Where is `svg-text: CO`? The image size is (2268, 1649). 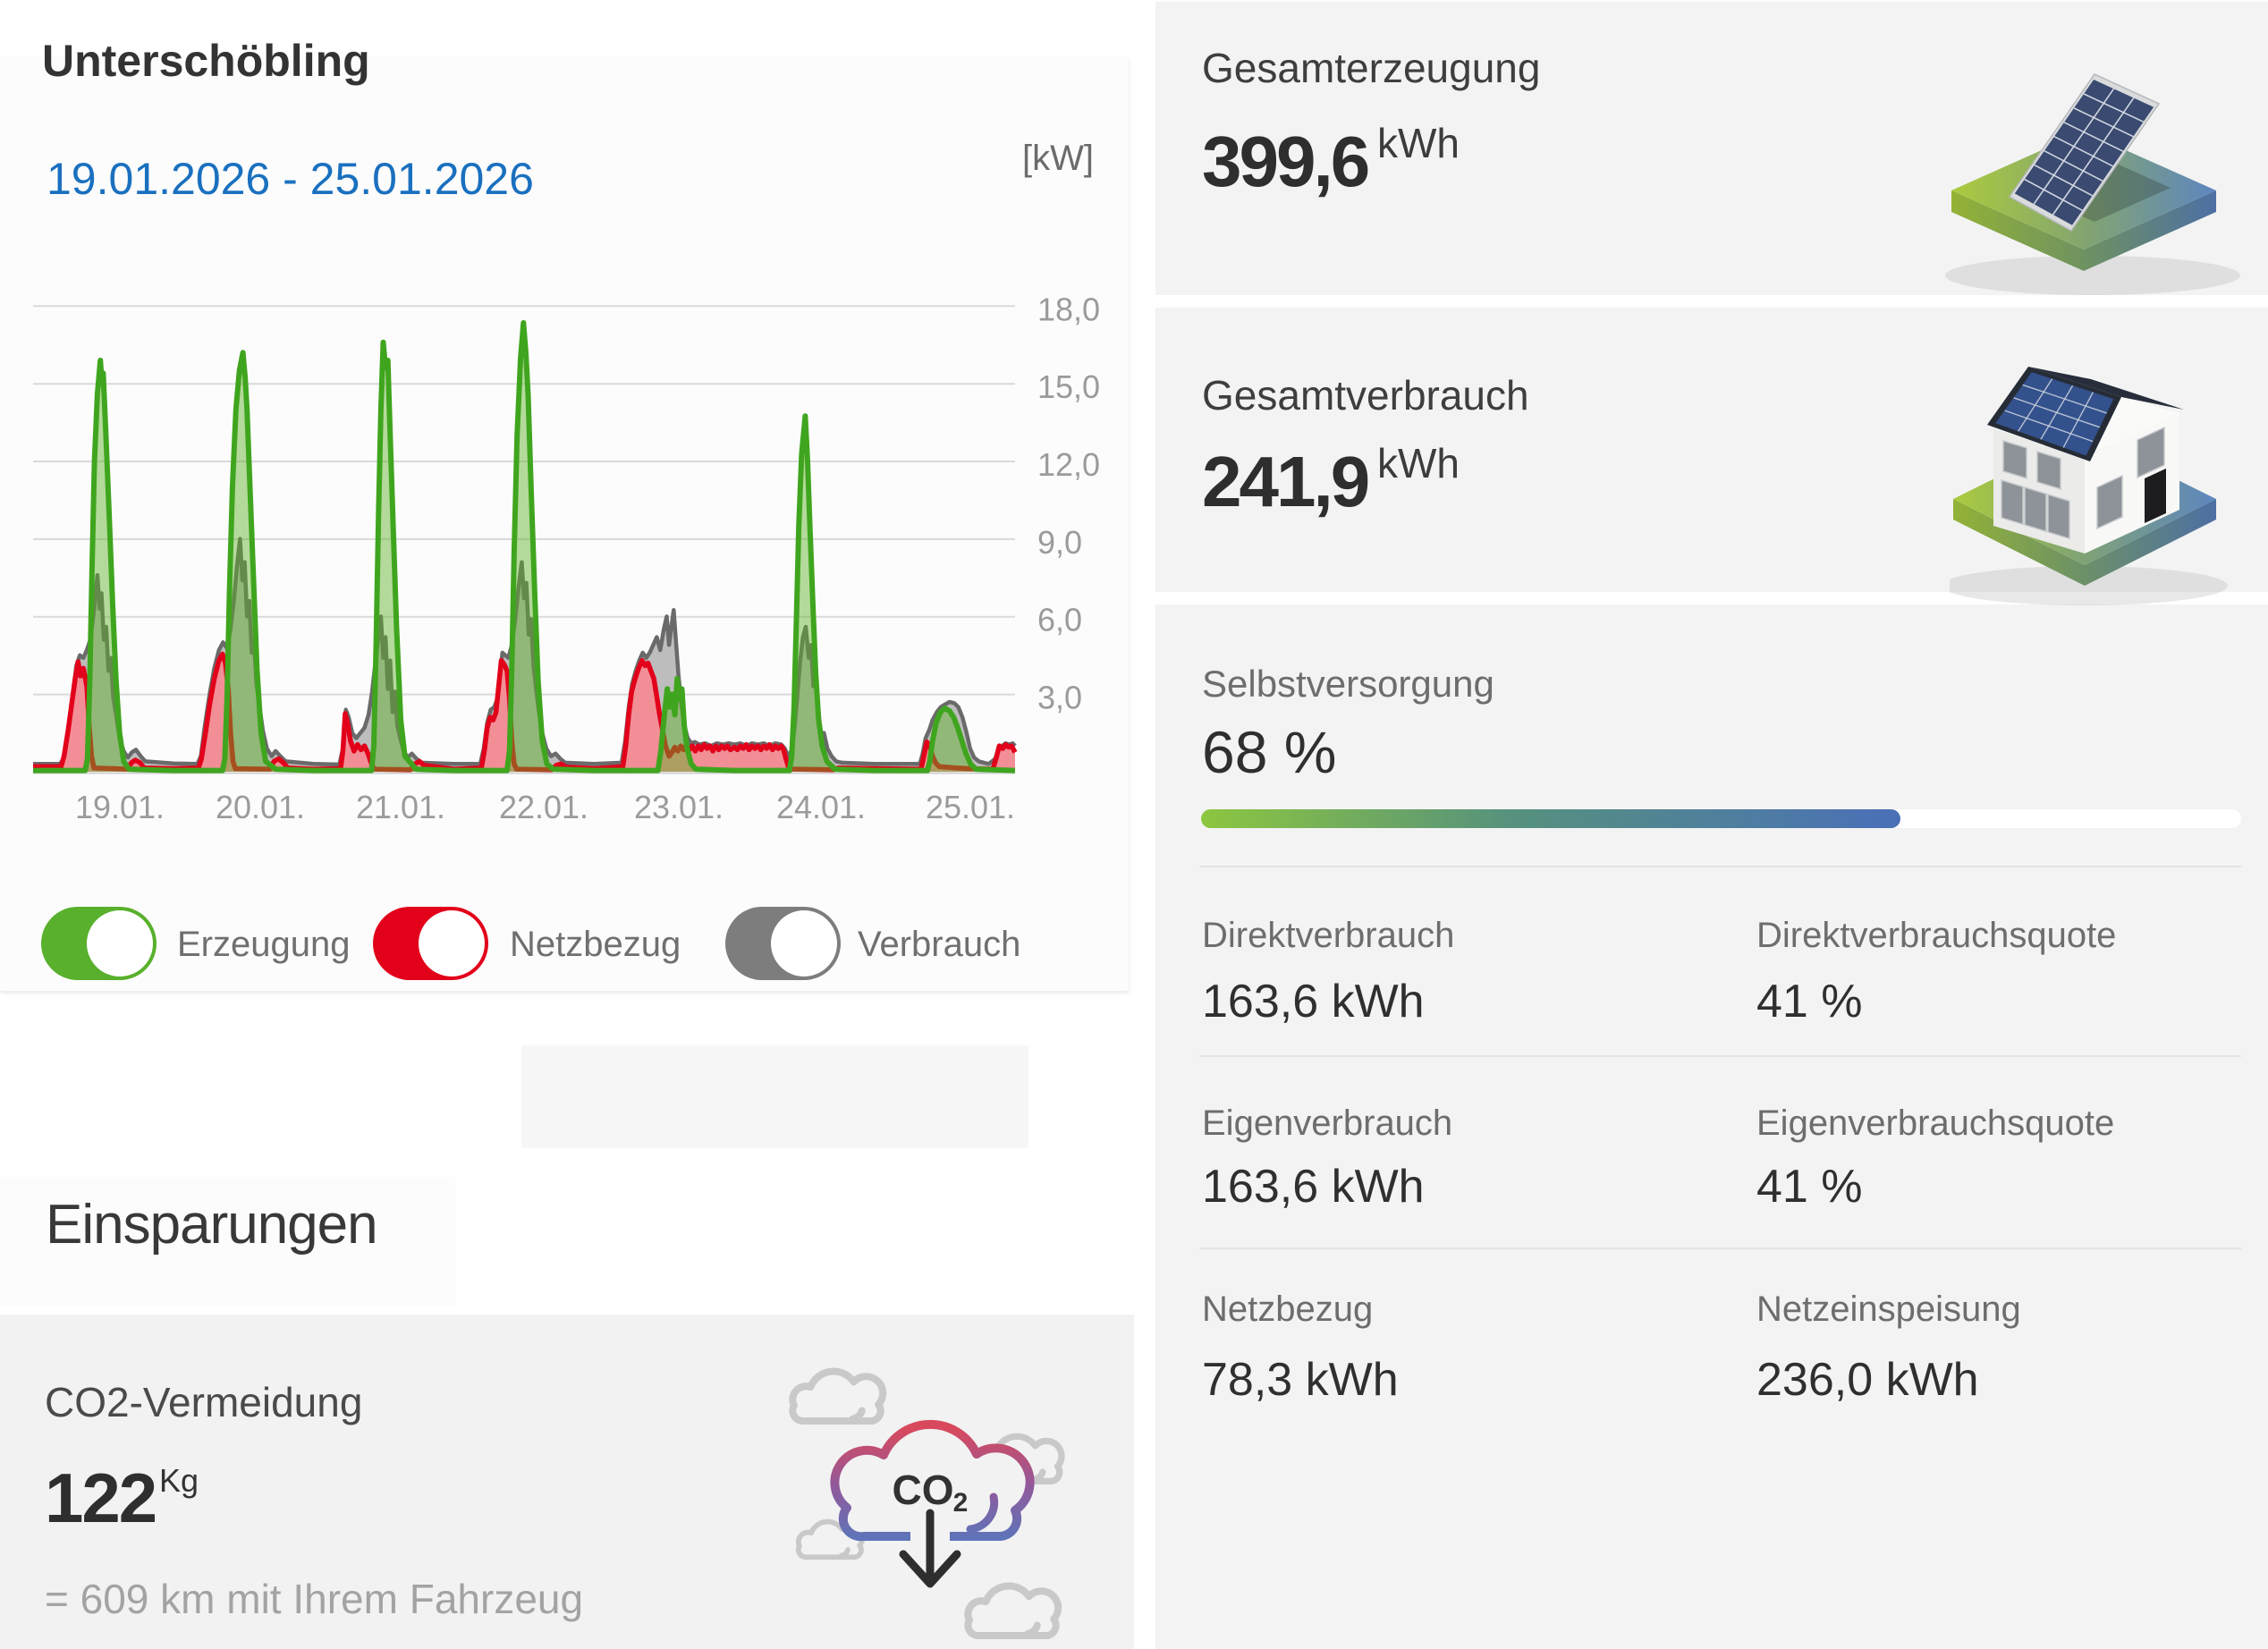
svg-text: CO is located at coordinates (923, 1490).